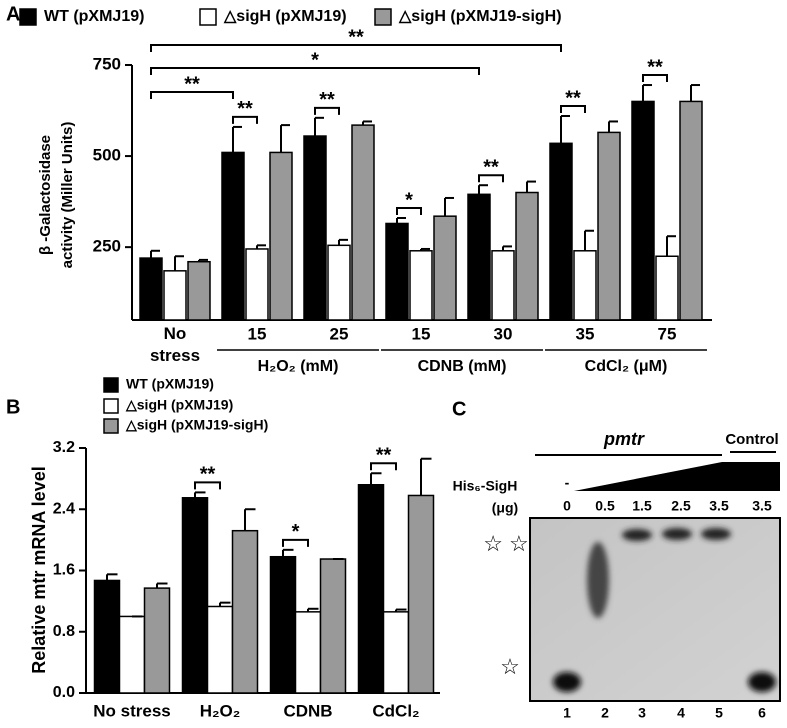  Describe the element at coordinates (64, 631) in the screenshot. I see `y-tick-label: 0.8` at that location.